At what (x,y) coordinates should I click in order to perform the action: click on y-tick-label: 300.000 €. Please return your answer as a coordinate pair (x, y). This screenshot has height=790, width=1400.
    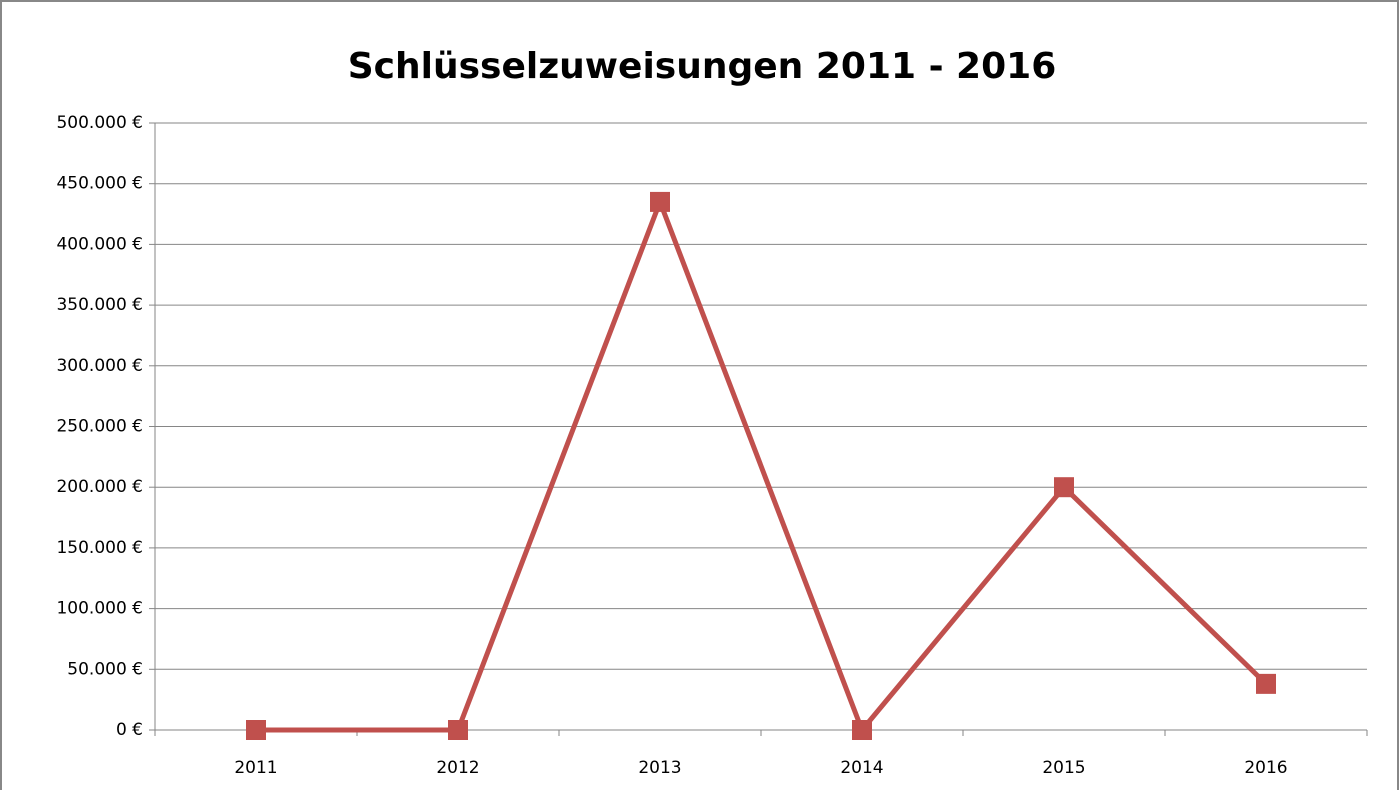
    Looking at the image, I should click on (99, 366).